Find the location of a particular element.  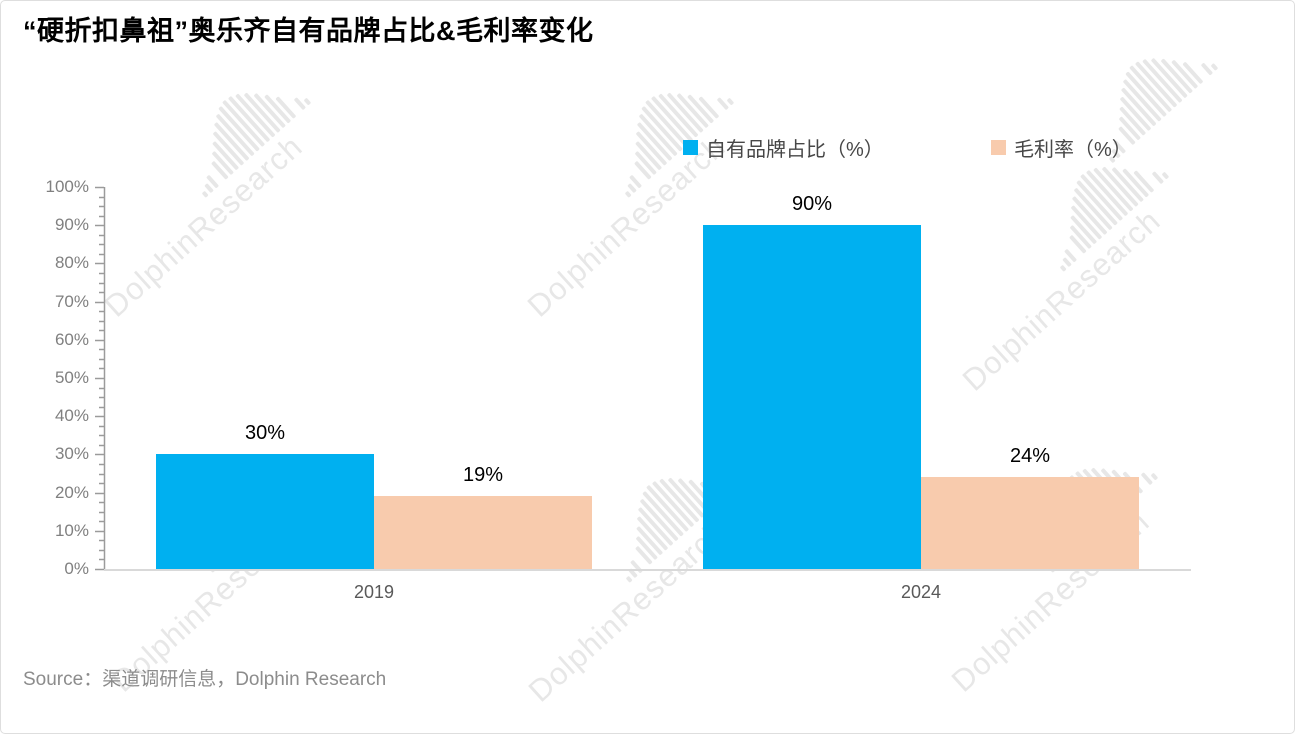

legend-item-gross-margin: 毛利率（%） is located at coordinates (1061, 147).